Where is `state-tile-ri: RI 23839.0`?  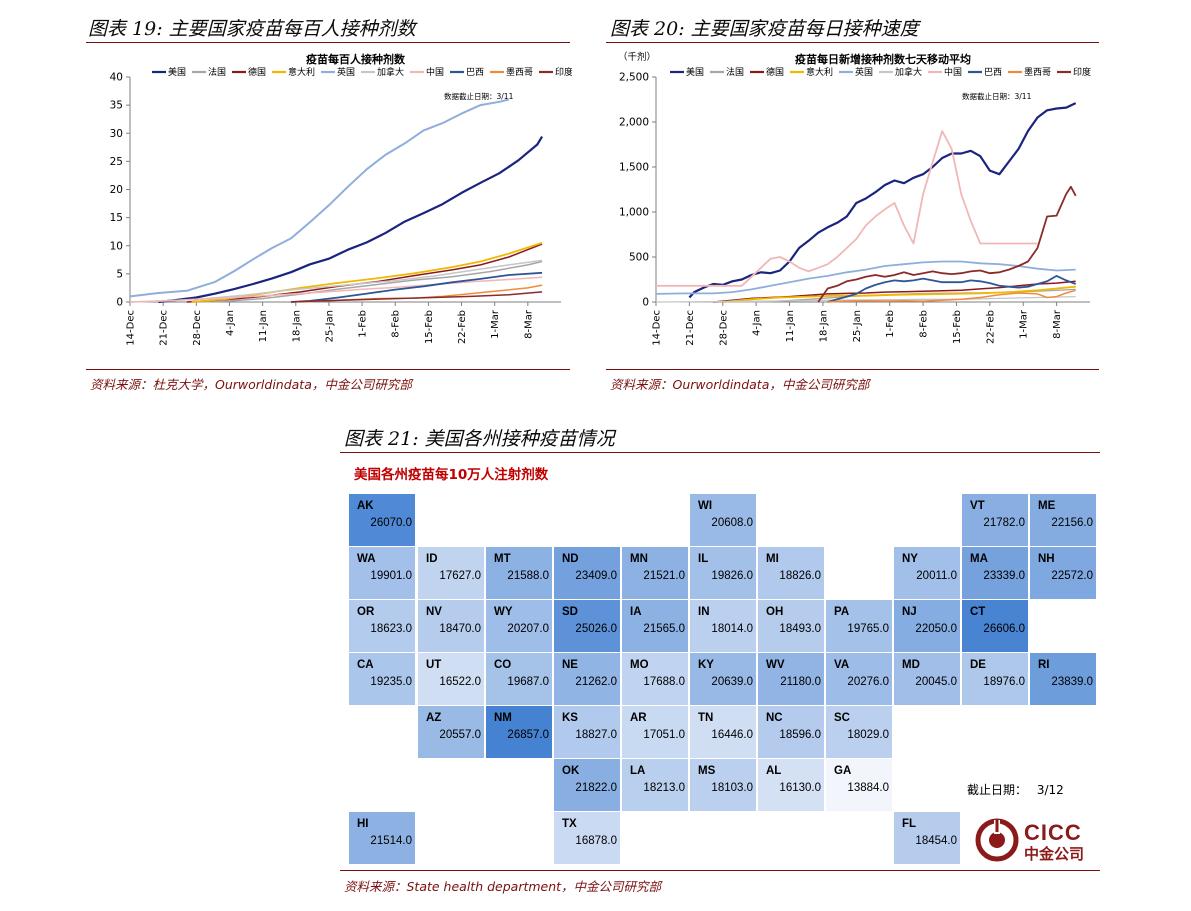
state-tile-ri: RI 23839.0 is located at coordinates (1063, 679).